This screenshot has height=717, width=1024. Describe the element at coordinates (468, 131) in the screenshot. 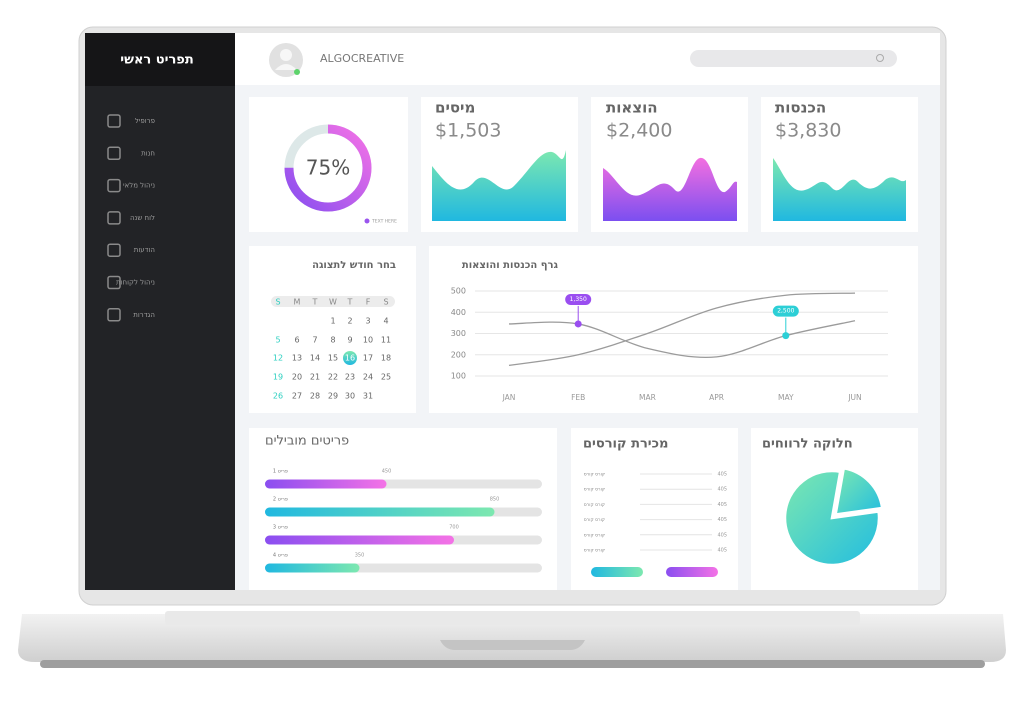

I see `stat-amount: $1,503` at that location.